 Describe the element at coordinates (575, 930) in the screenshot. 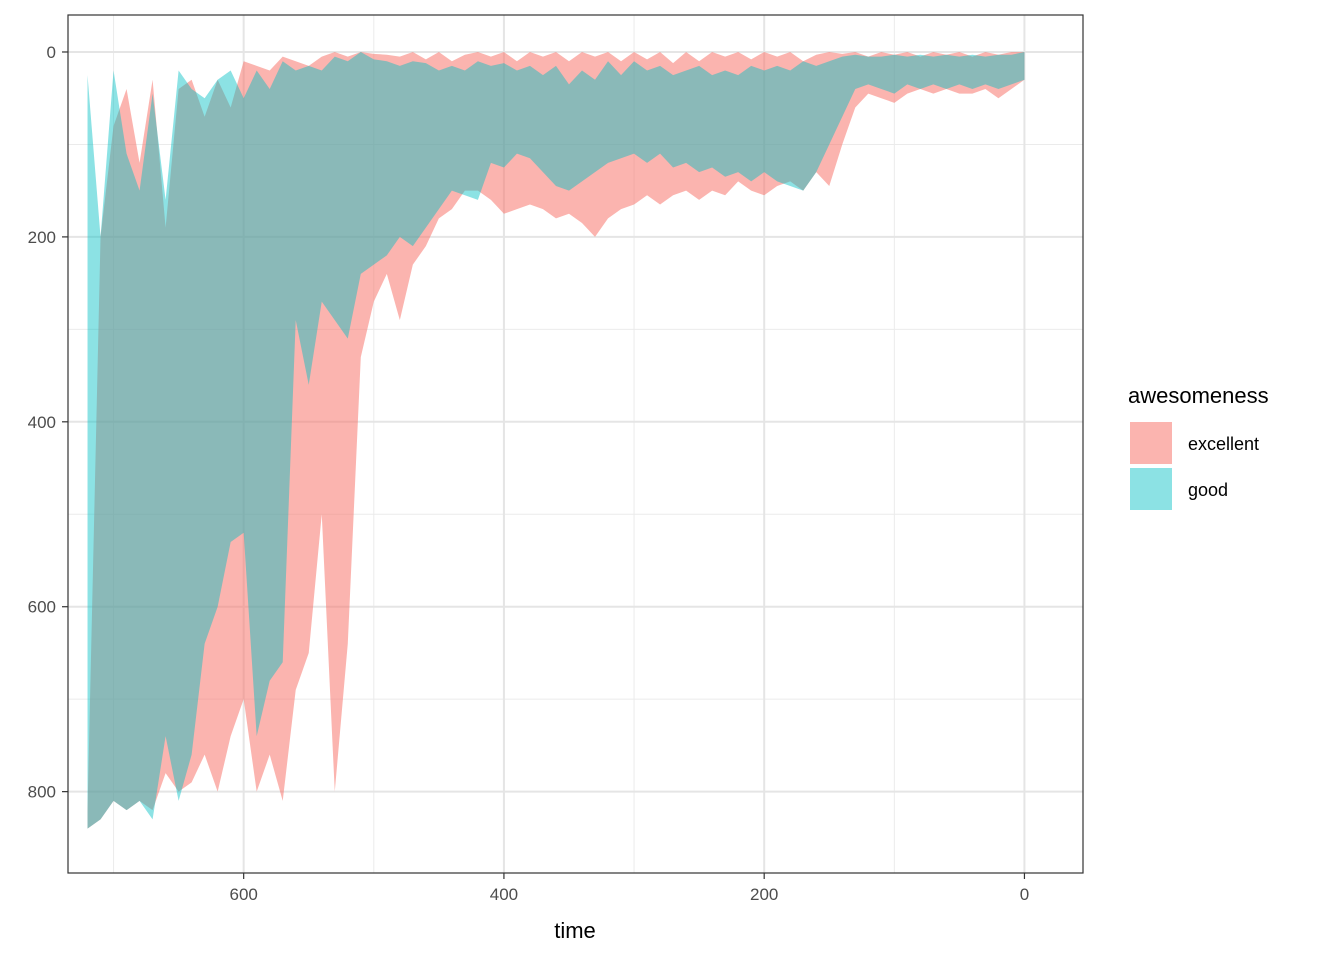

I see `x-axis-title: time` at that location.